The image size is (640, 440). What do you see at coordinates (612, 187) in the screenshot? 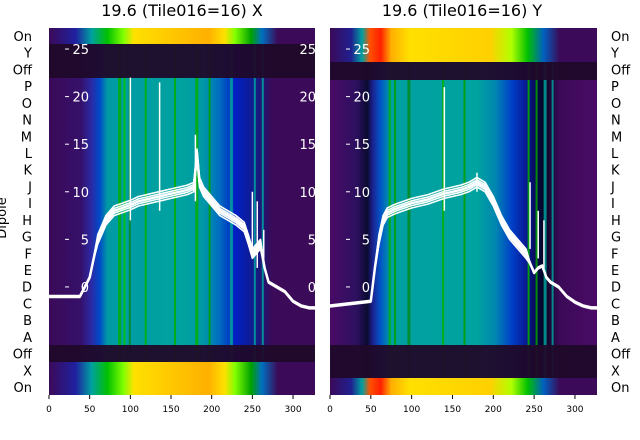
I see `row-label: J` at bounding box center [612, 187].